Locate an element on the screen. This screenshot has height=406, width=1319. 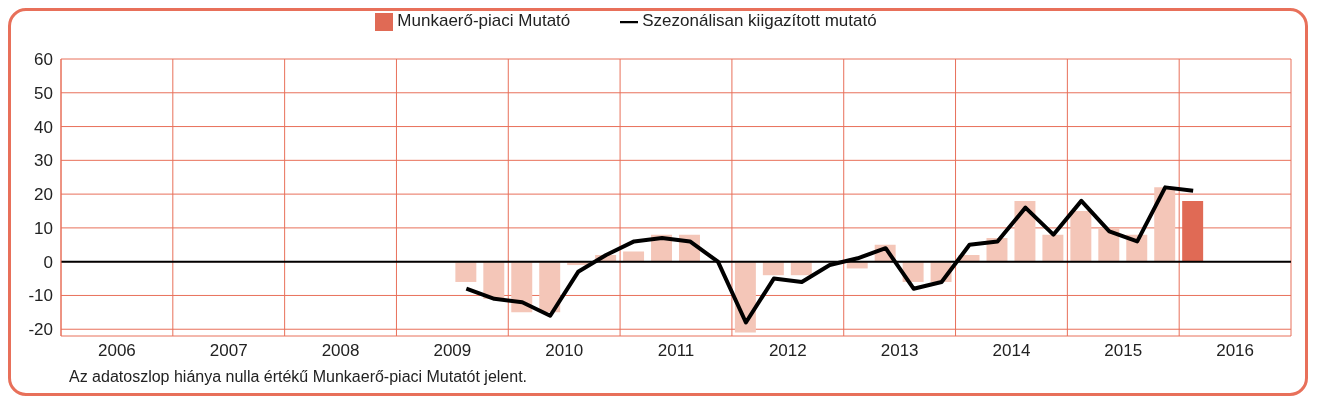
legend-label: Munkaerő-piaci Mutató is located at coordinates (484, 20).